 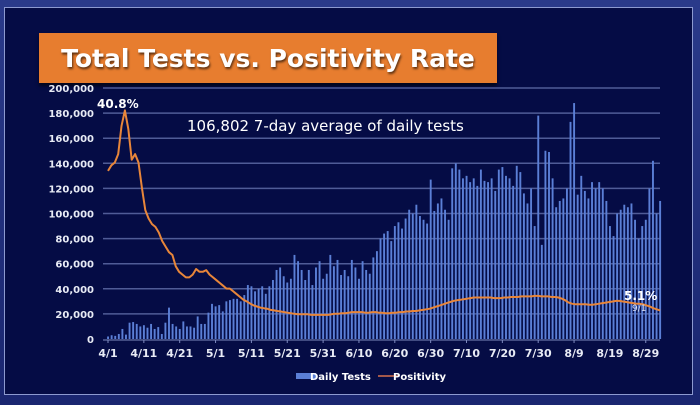 I want to click on y-tick-label: 60,000, so click(x=74, y=265).